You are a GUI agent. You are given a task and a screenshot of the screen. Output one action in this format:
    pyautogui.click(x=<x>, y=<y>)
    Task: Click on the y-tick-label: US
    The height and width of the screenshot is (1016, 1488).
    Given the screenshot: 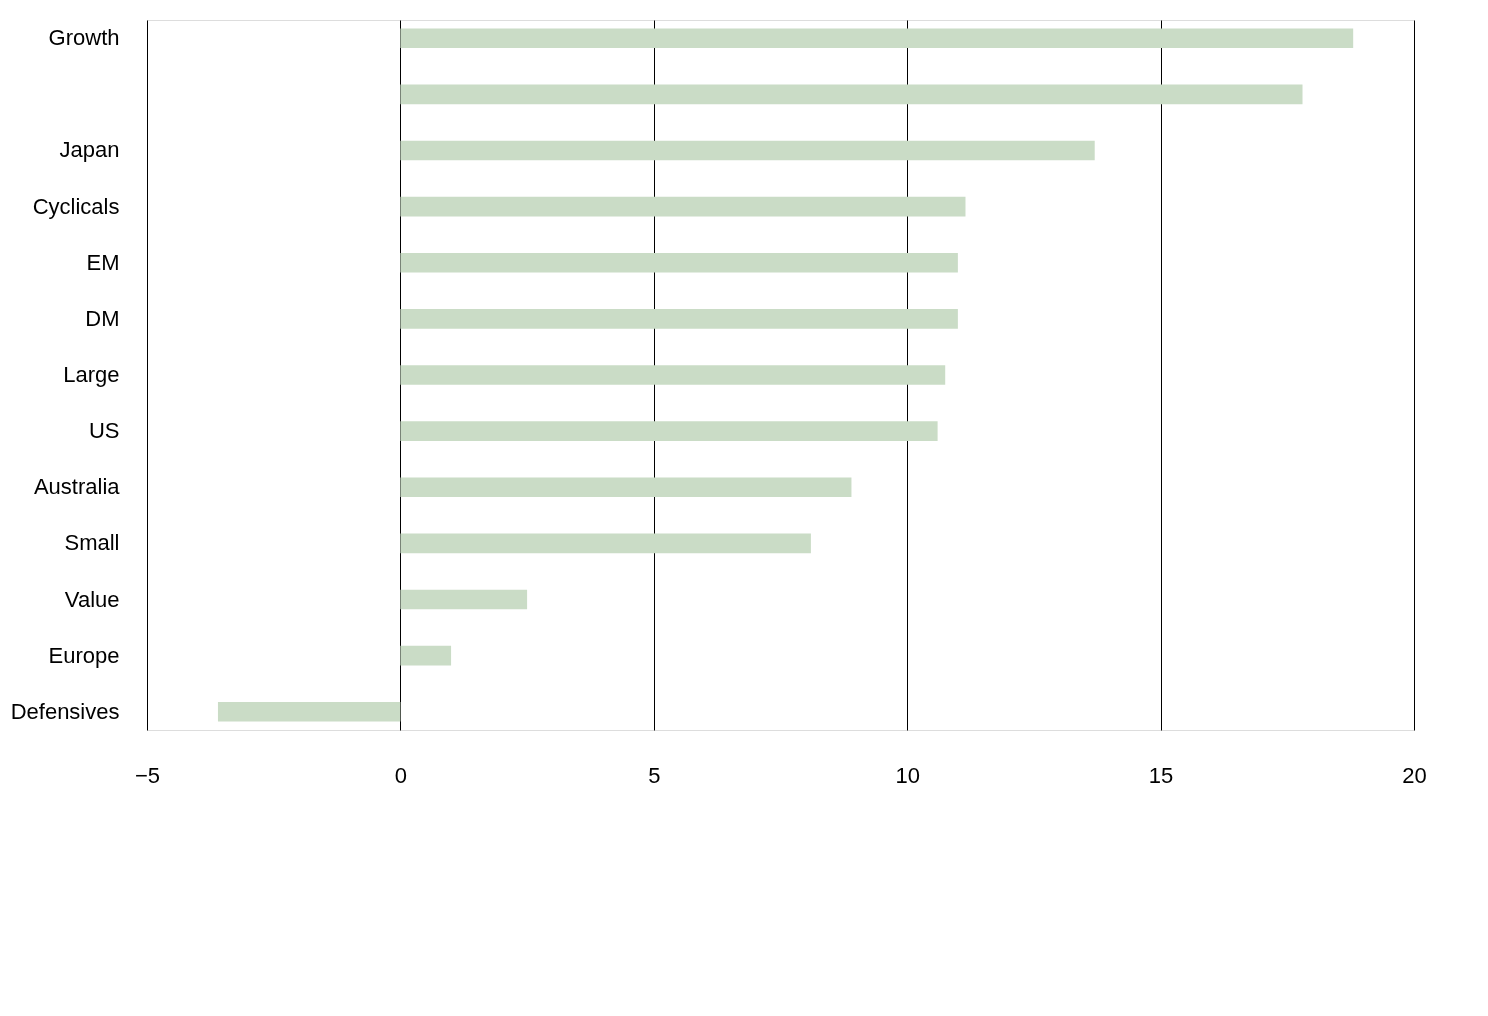 What is the action you would take?
    pyautogui.click(x=104, y=431)
    